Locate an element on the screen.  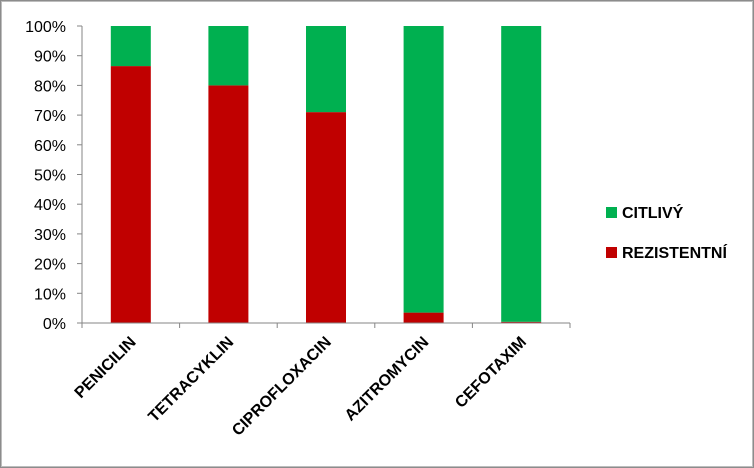
y-tick-label: 60% is located at coordinates (50, 146).